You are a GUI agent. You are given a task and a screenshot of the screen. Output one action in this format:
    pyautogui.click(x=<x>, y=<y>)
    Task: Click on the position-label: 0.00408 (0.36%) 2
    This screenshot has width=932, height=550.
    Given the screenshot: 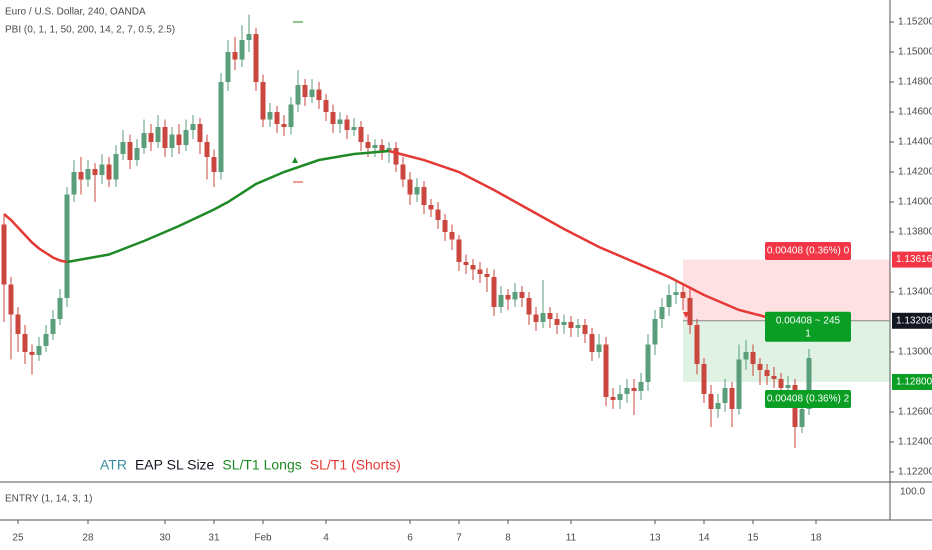 What is the action you would take?
    pyautogui.click(x=808, y=399)
    